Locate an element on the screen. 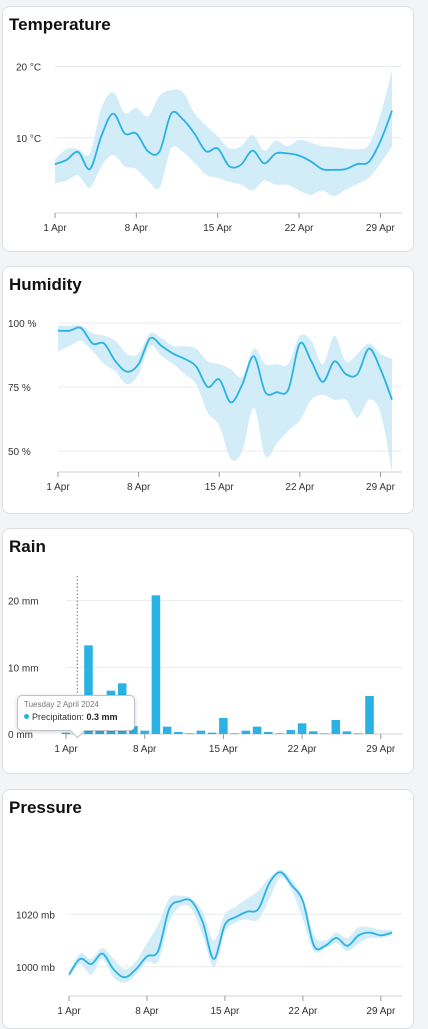  y-tick-label: 10 °C is located at coordinates (28, 139).